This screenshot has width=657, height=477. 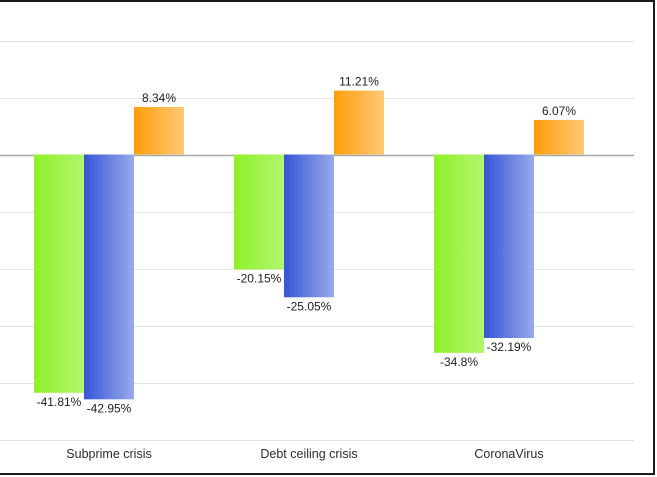 What do you see at coordinates (509, 347) in the screenshot?
I see `data-label: -32.19%` at bounding box center [509, 347].